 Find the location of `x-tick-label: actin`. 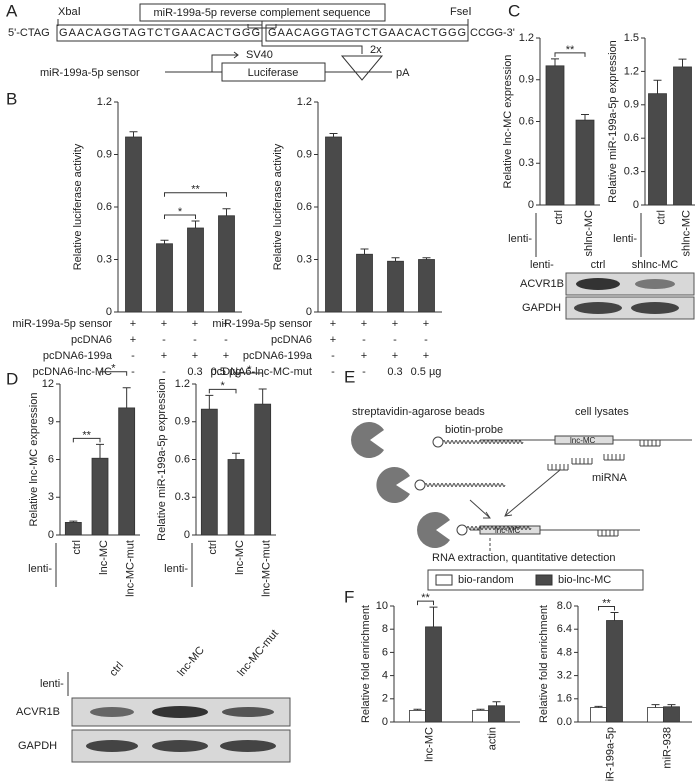

x-tick-label: actin is located at coordinates (492, 738).